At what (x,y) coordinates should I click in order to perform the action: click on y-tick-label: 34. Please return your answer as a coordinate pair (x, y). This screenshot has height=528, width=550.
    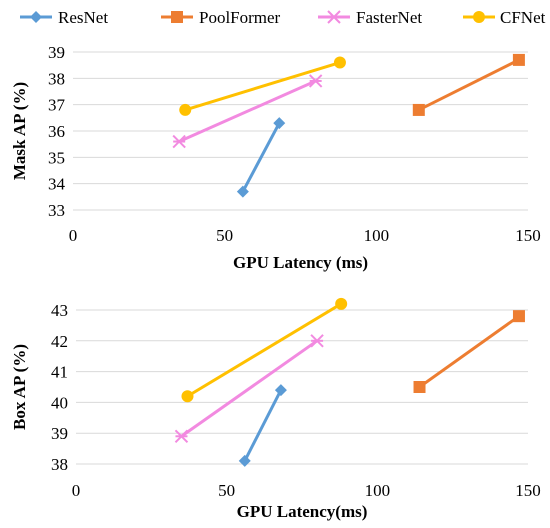
    Looking at the image, I should click on (57, 184).